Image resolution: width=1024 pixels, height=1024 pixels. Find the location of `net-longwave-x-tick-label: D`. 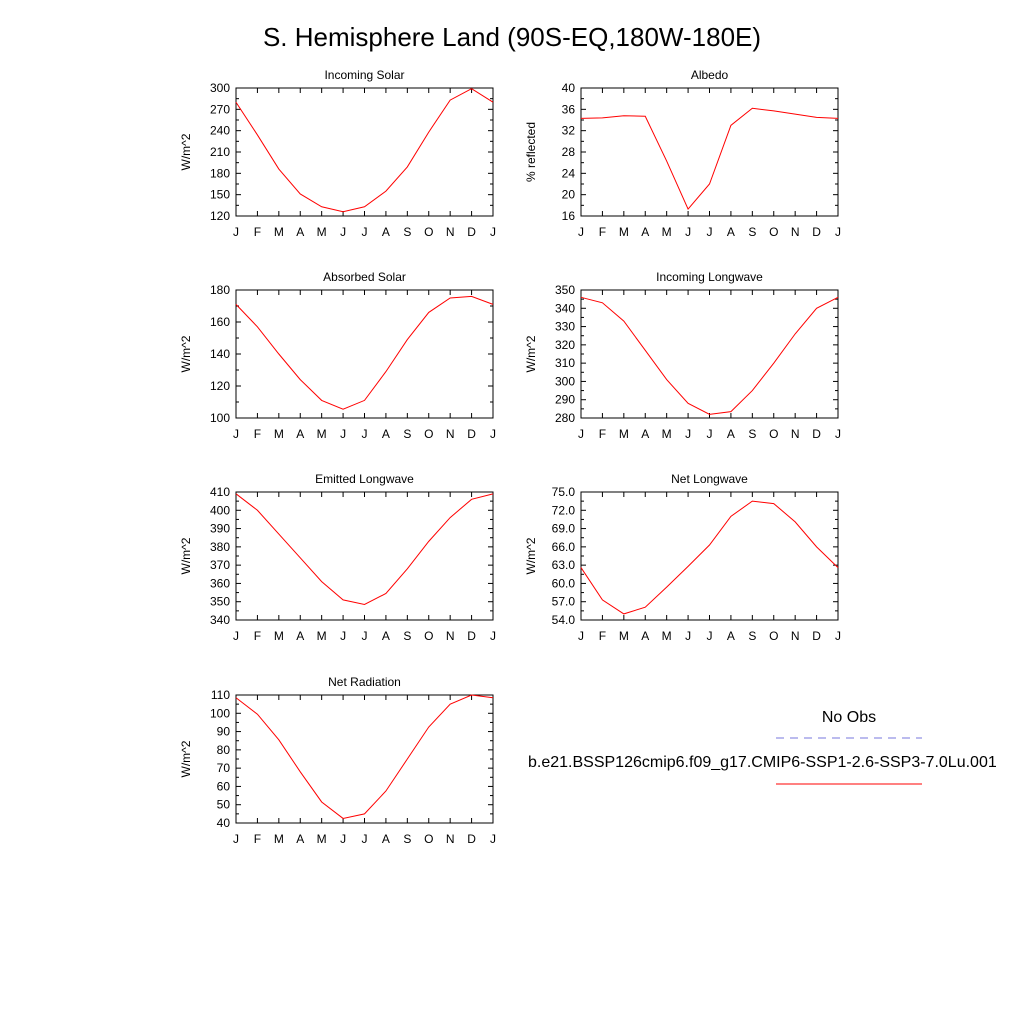

net-longwave-x-tick-label: D is located at coordinates (816, 636).